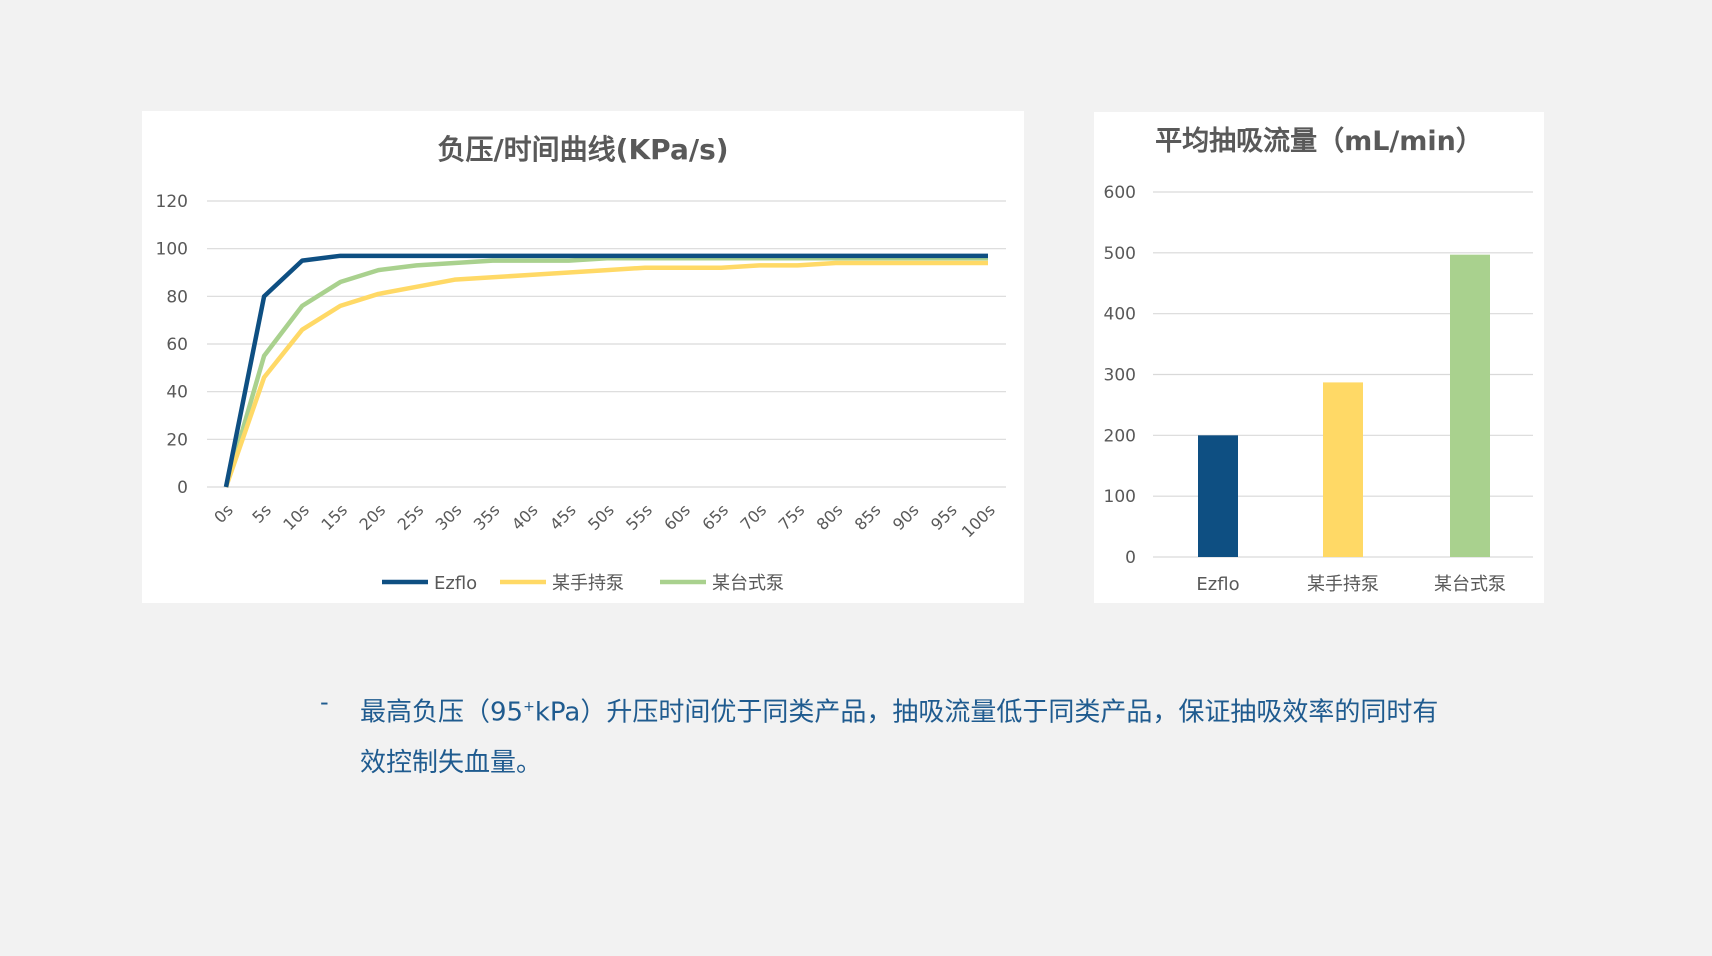 The width and height of the screenshot is (1712, 956). What do you see at coordinates (1343, 584) in the screenshot?
I see `x-tick-label: 某手持泵` at bounding box center [1343, 584].